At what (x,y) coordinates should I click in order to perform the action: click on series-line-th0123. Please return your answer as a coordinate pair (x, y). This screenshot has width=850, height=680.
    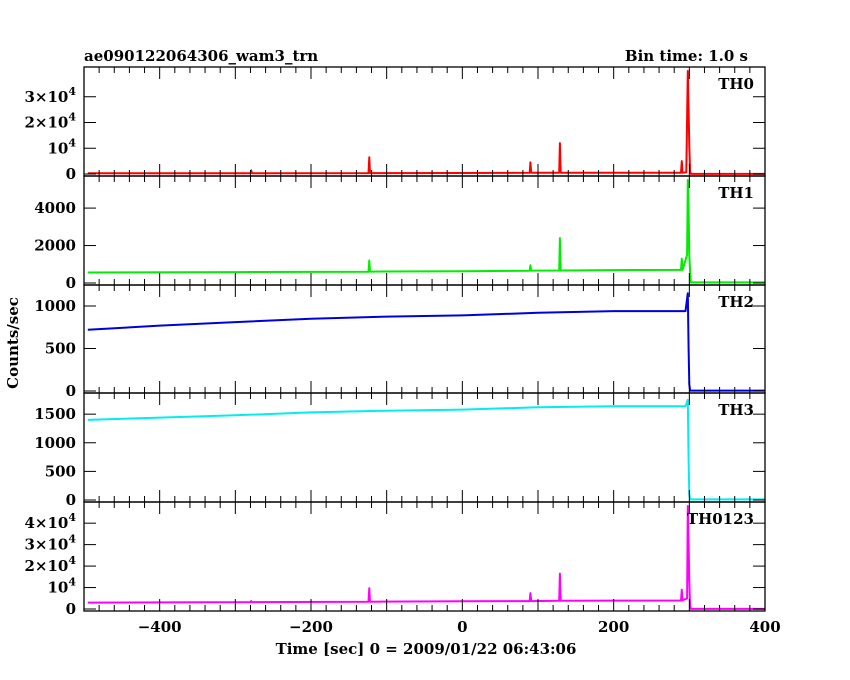
    Looking at the image, I should click on (426, 557).